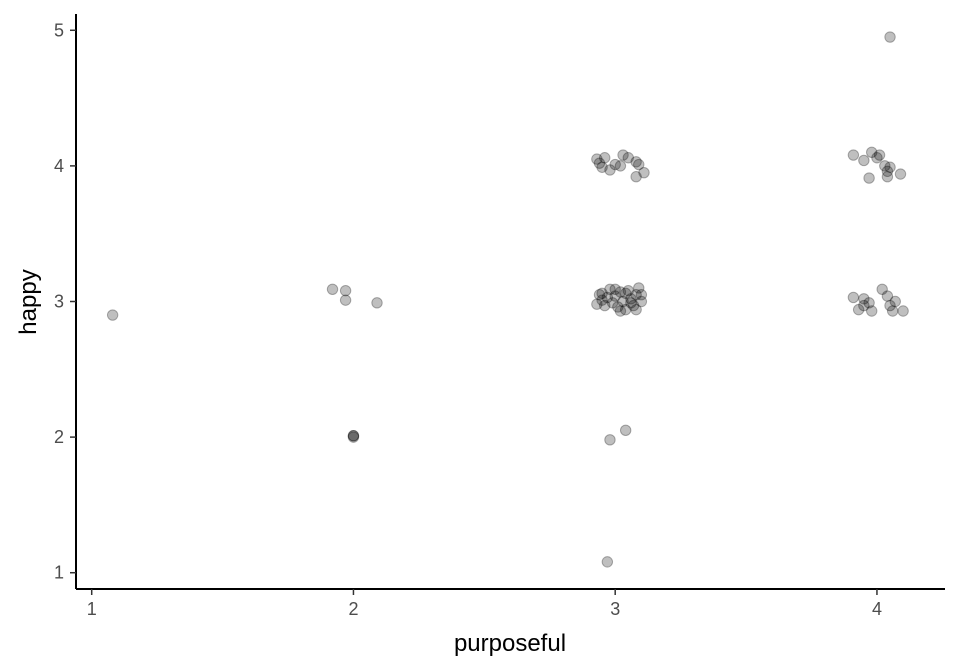 The width and height of the screenshot is (960, 672). I want to click on y-tick-label: 3, so click(59, 302).